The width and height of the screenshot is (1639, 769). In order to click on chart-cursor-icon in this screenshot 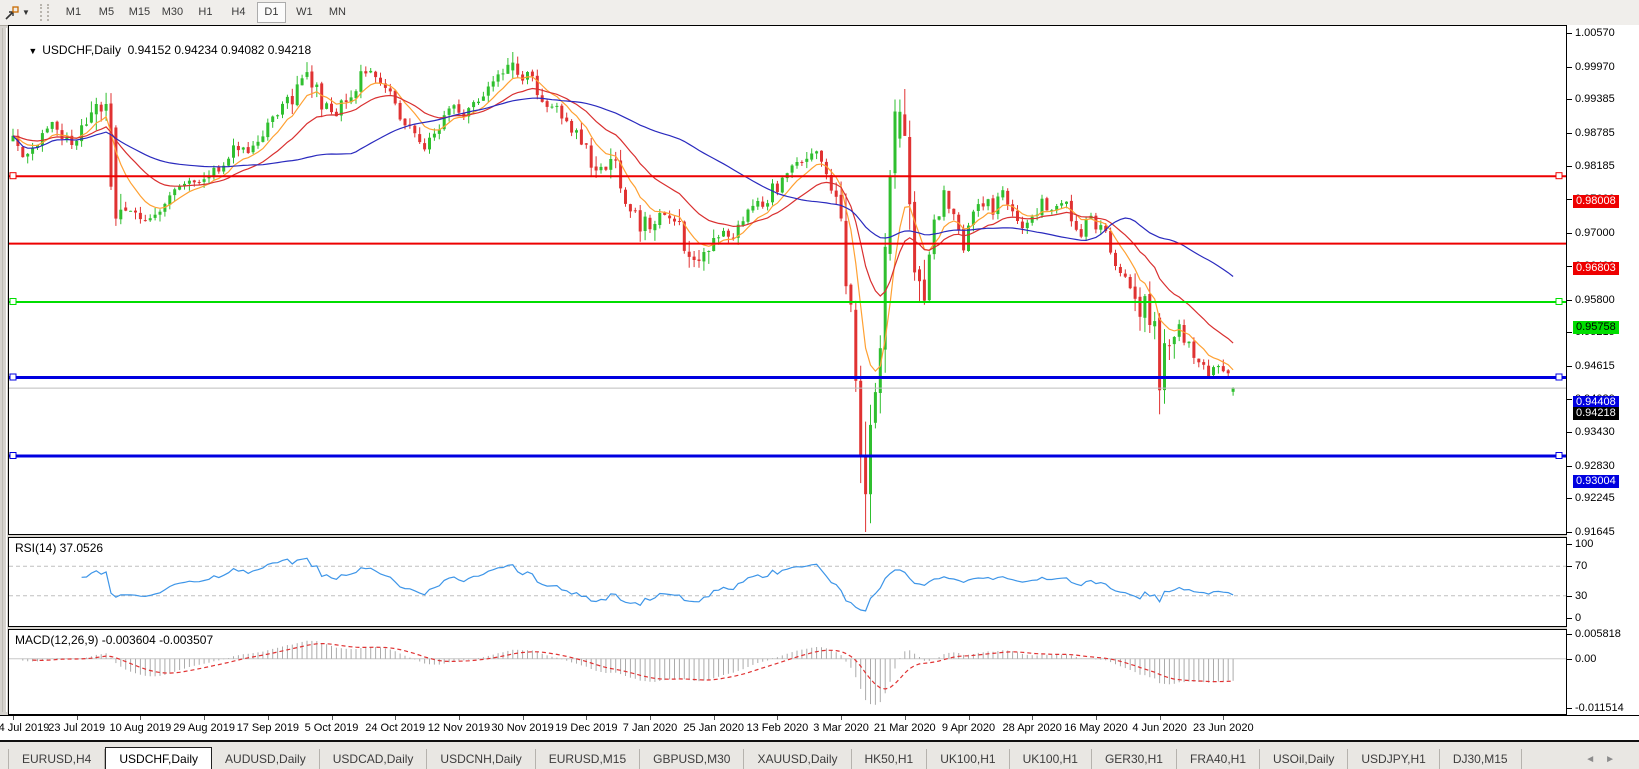, I will do `click(12, 13)`.